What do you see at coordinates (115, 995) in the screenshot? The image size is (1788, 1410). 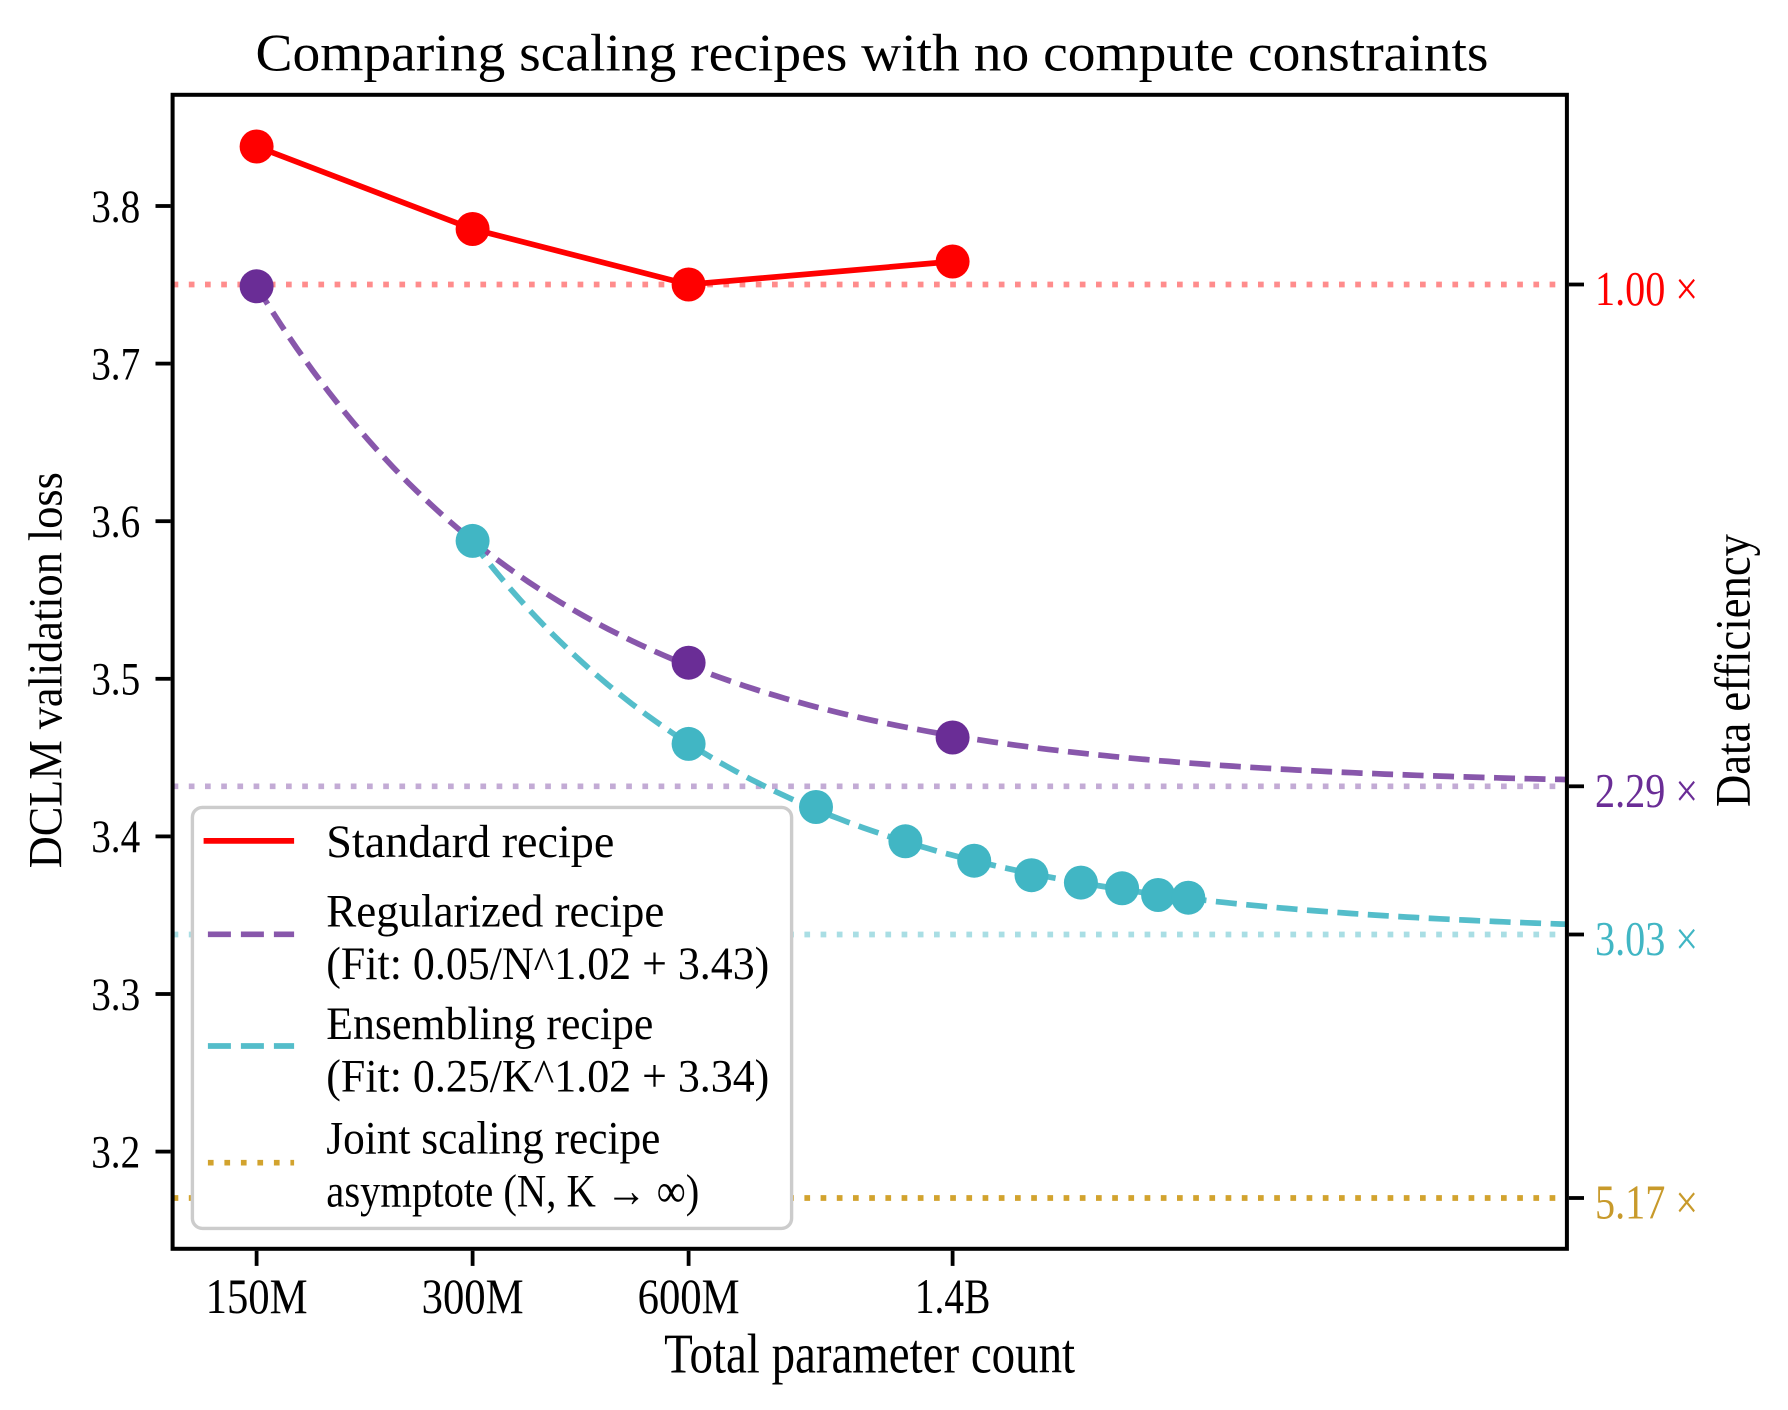 I see `svg-text: 3.3` at bounding box center [115, 995].